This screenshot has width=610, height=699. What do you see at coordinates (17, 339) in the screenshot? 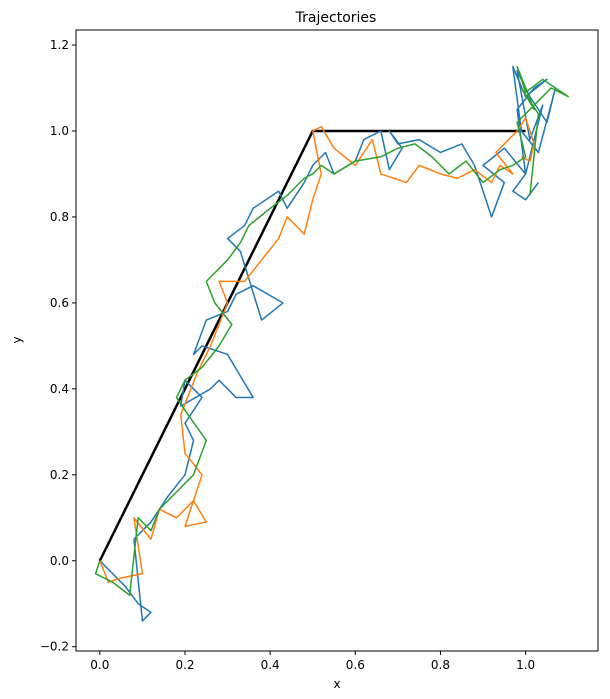
I see `y-axis-label: y` at bounding box center [17, 339].